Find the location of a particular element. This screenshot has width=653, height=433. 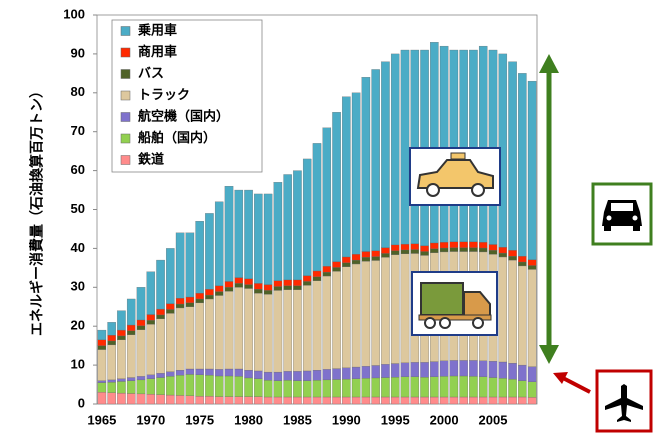

x-tick-label: 2000 is located at coordinates (444, 419).